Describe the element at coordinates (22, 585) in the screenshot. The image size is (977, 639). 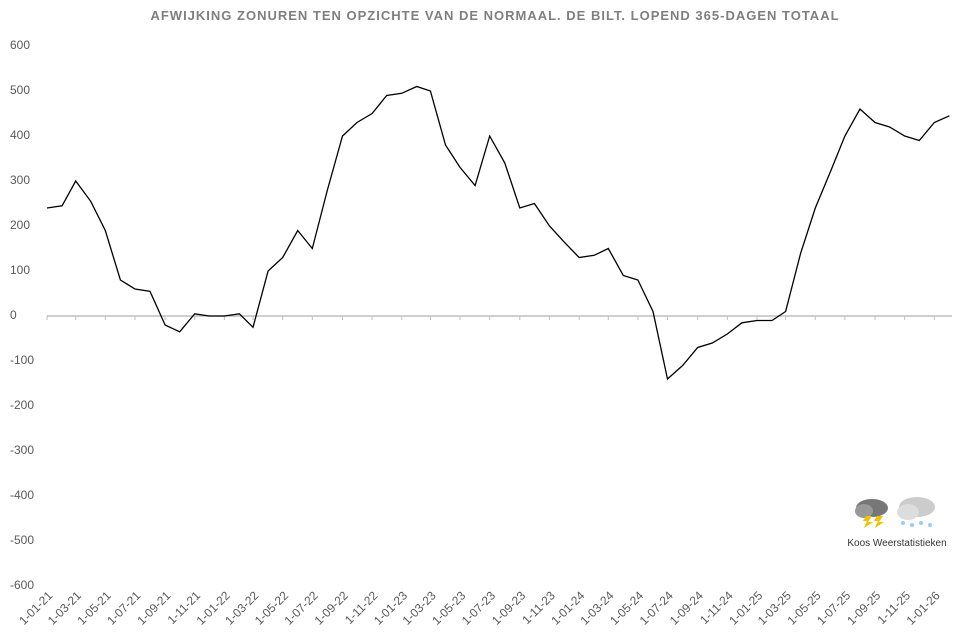
I see `y-tick-label: -600` at that location.